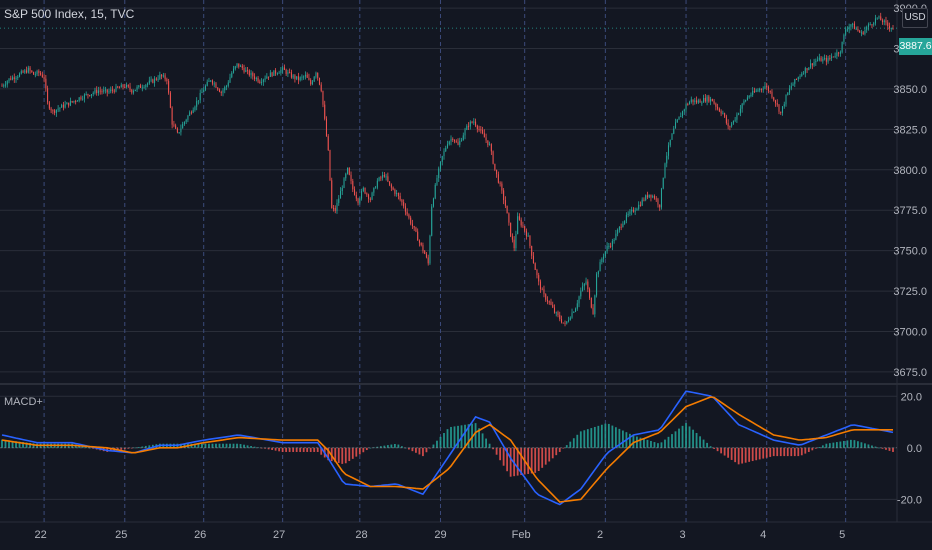 This screenshot has width=932, height=550. What do you see at coordinates (40, 535) in the screenshot?
I see `time-tick-label: 22` at bounding box center [40, 535].